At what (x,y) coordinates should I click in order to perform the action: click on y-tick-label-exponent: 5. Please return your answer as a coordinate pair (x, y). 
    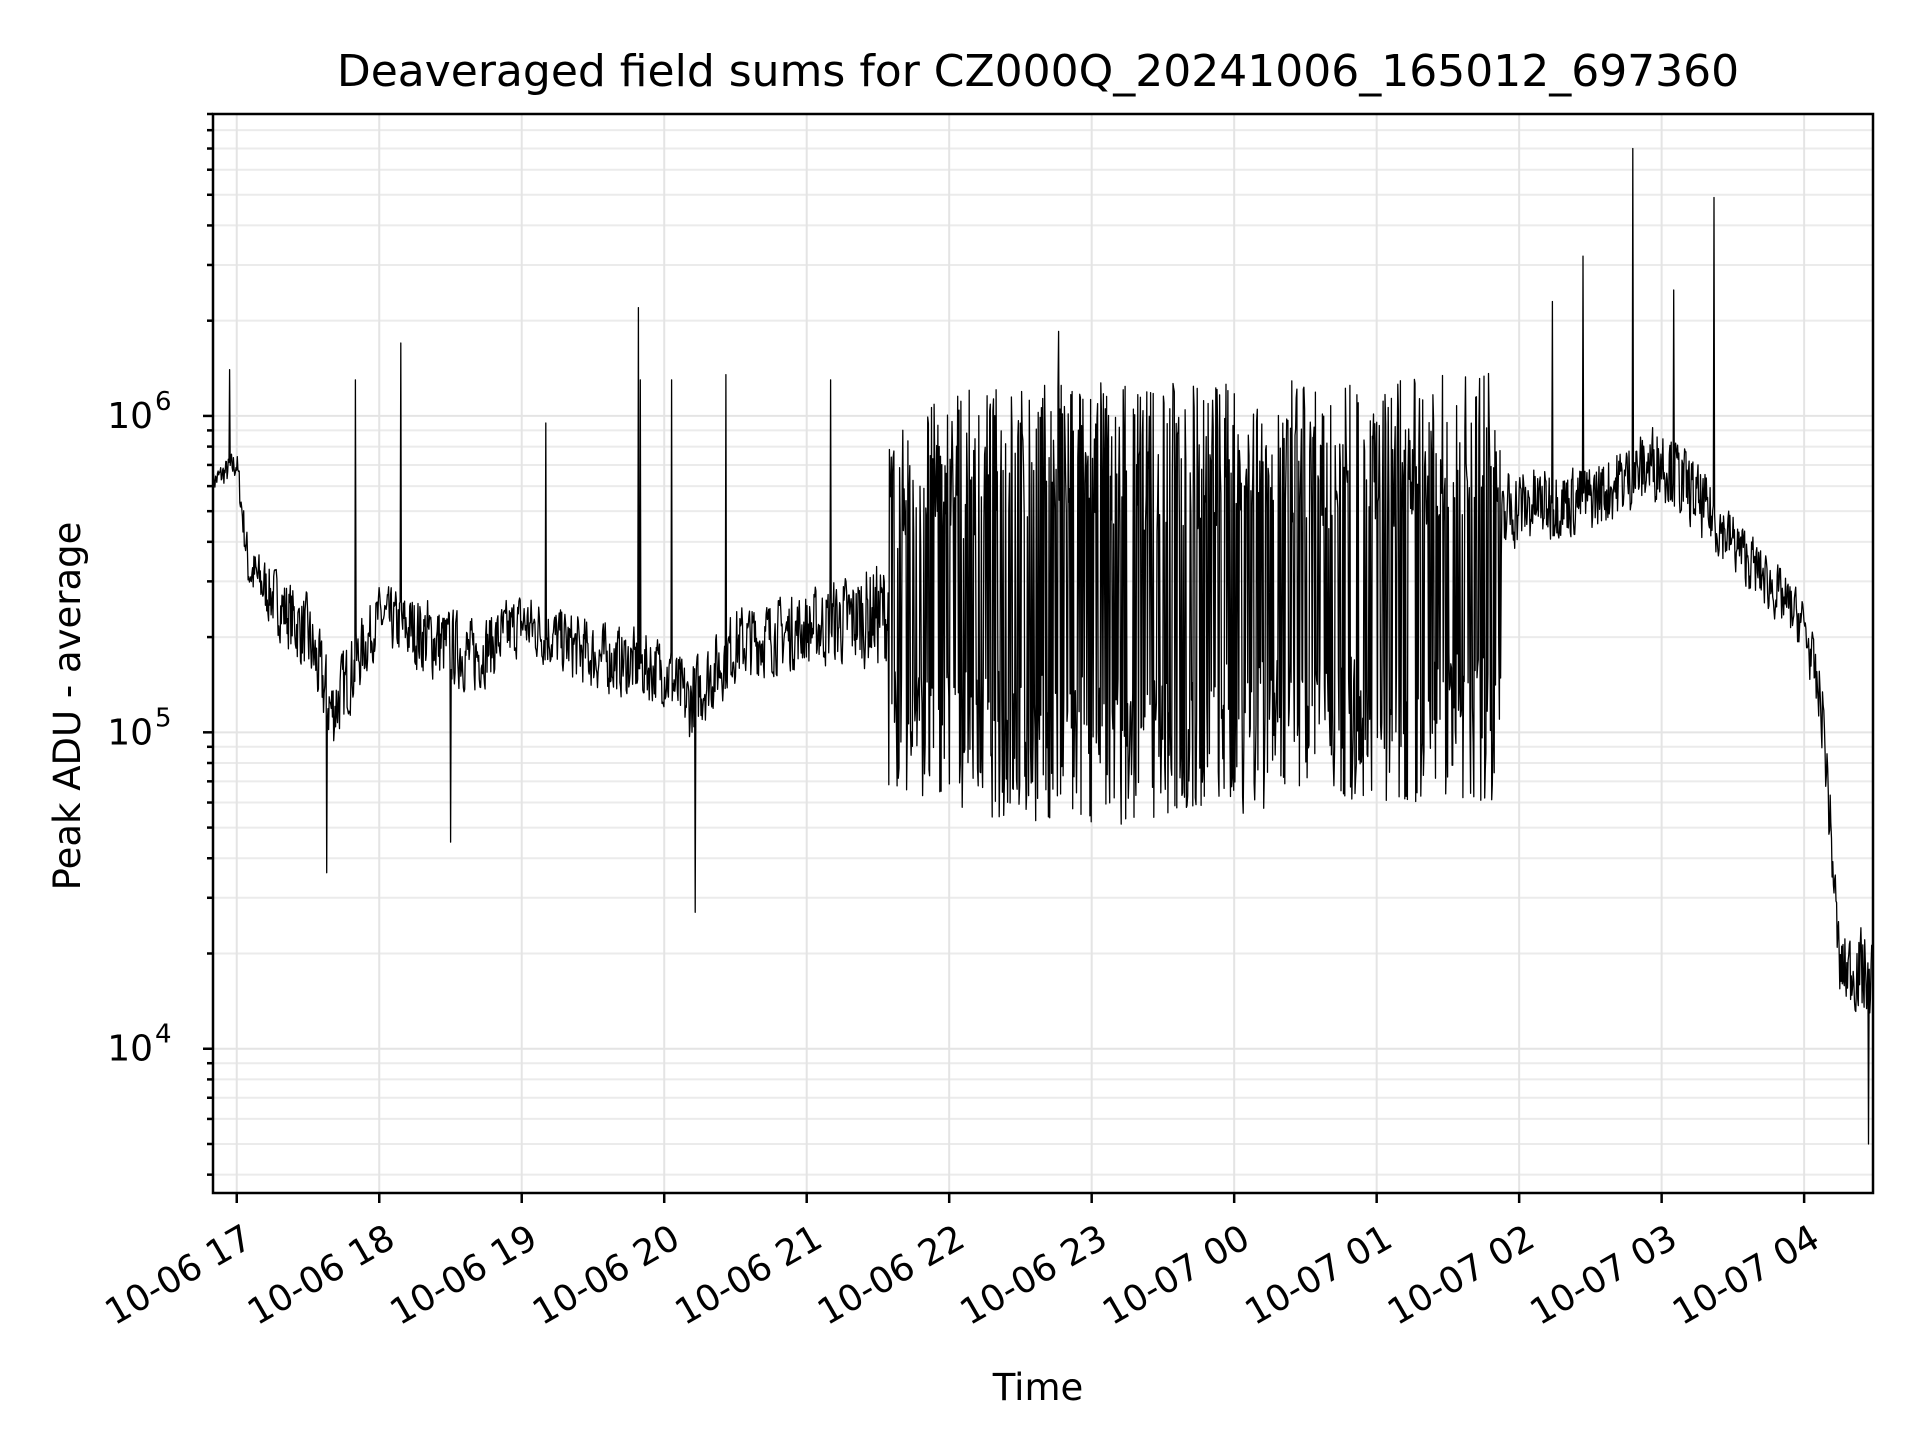
    Looking at the image, I should click on (163, 718).